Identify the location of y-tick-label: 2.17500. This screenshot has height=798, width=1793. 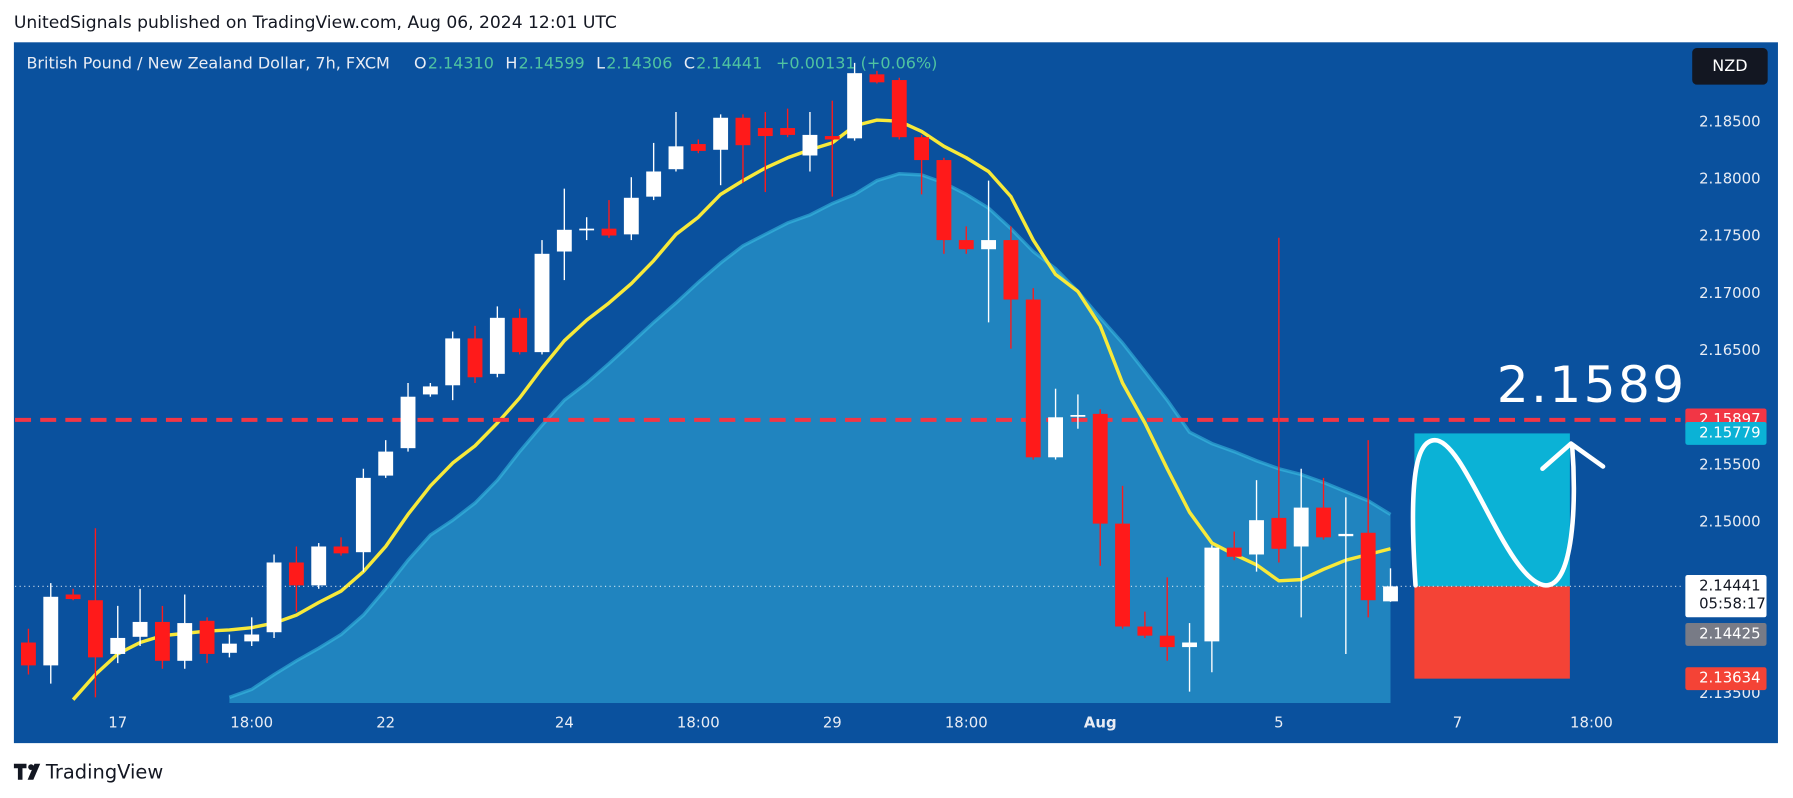
(1729, 236).